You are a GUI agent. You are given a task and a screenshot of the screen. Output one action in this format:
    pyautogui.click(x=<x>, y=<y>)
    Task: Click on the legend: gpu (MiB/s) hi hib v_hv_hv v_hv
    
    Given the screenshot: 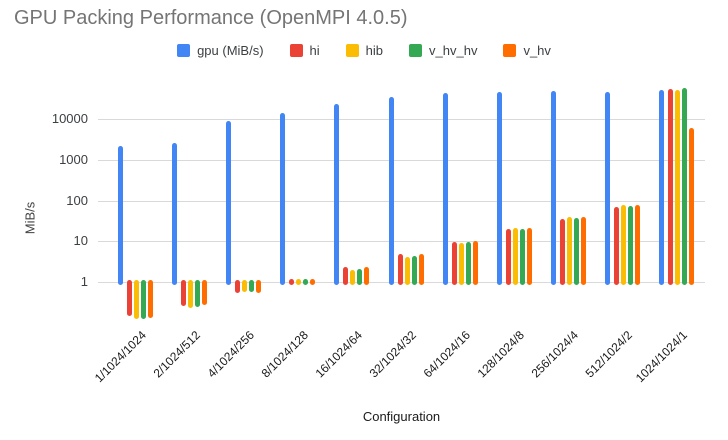 What is the action you would take?
    pyautogui.click(x=364, y=50)
    